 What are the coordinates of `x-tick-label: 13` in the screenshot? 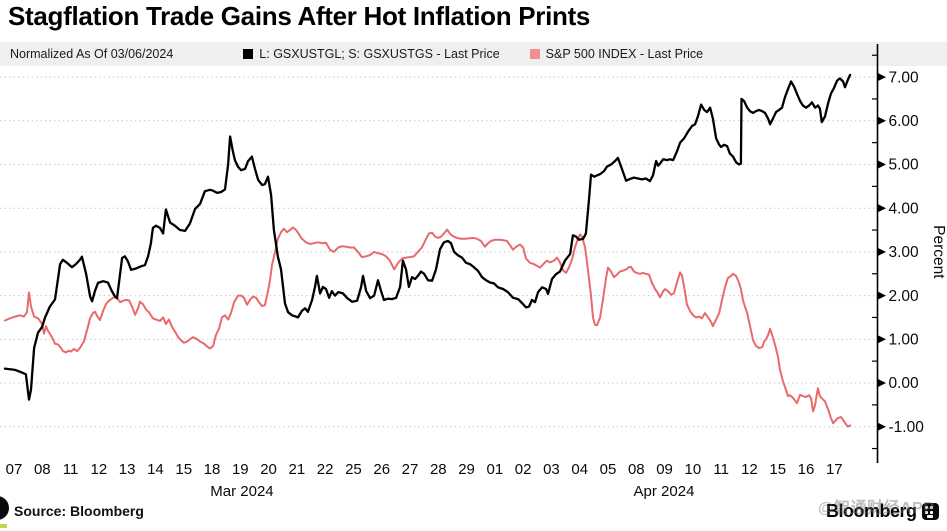 It's located at (127, 469).